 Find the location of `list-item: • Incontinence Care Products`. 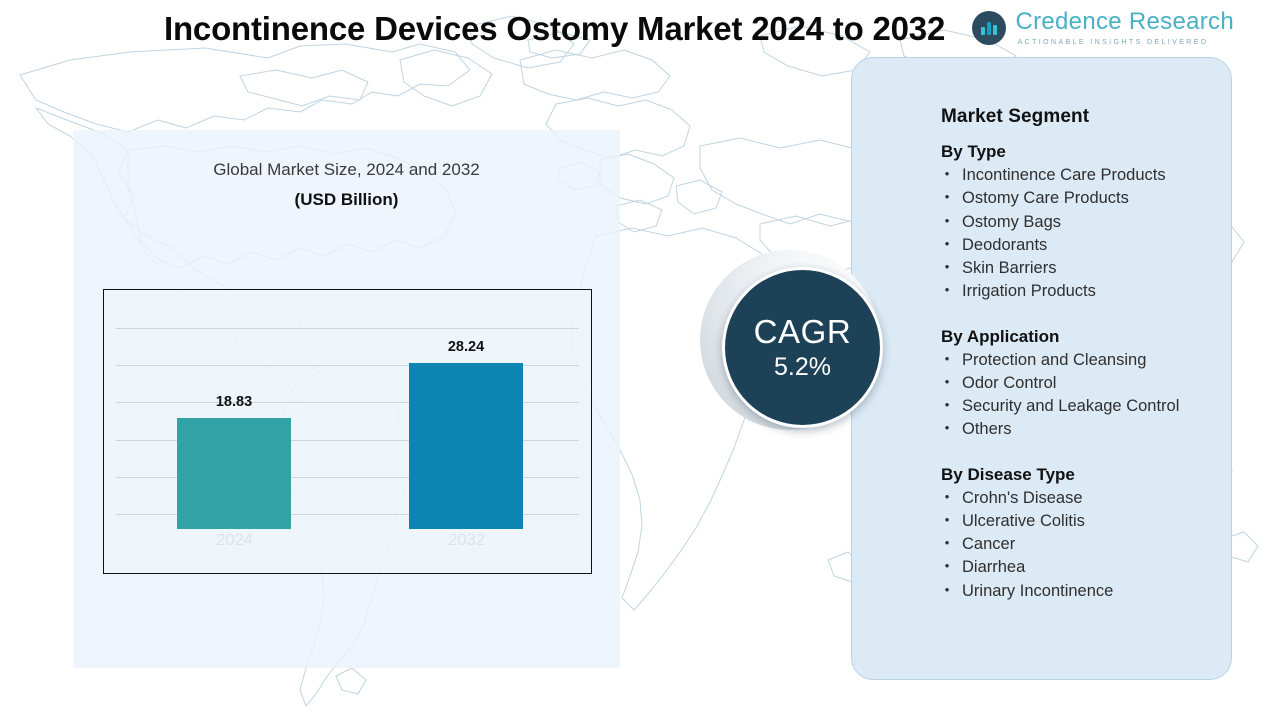

list-item: • Incontinence Care Products is located at coordinates (1086, 175).